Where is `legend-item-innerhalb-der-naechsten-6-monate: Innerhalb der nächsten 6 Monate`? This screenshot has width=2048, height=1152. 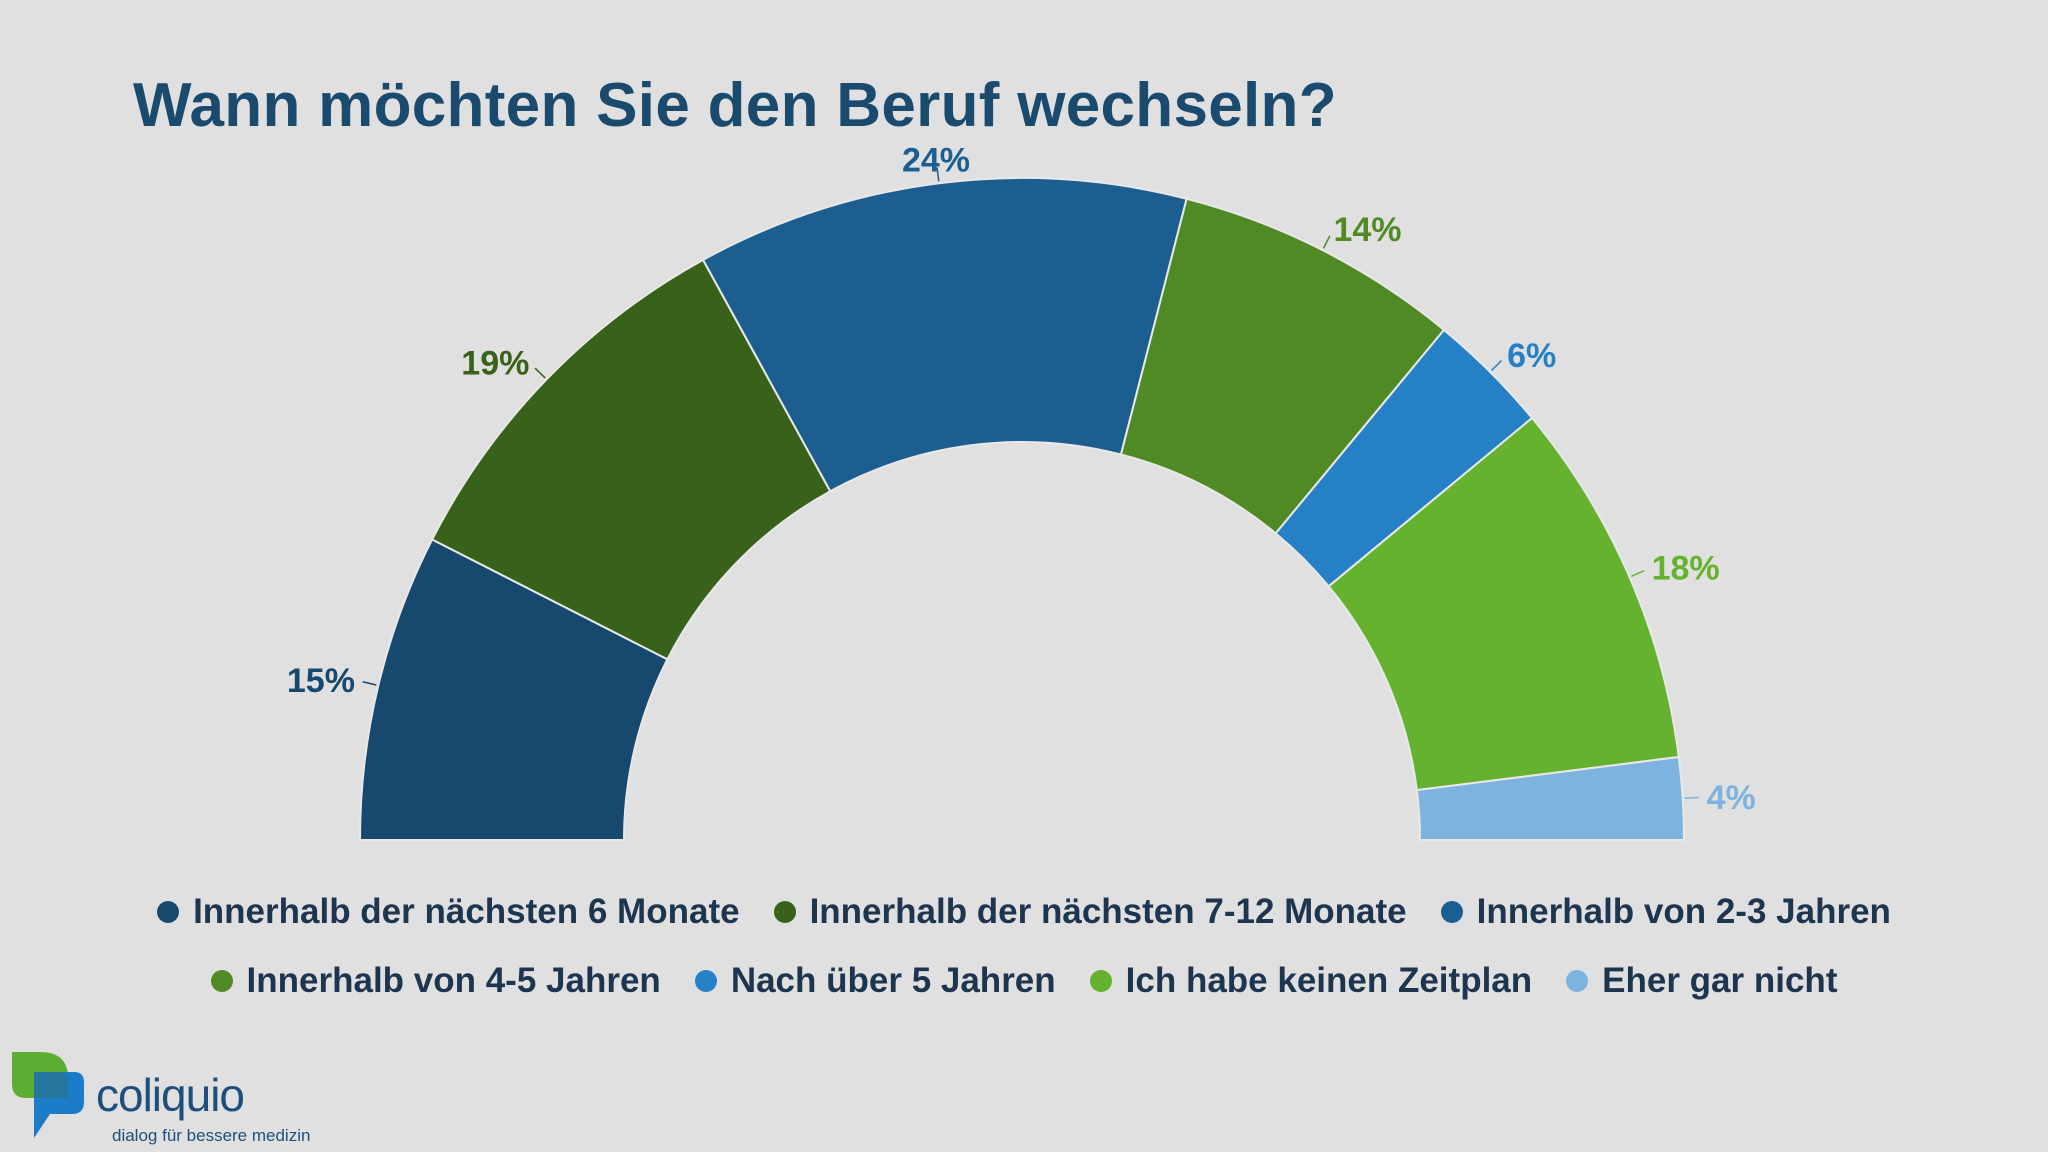
legend-item-innerhalb-der-naechsten-6-monate: Innerhalb der nächsten 6 Monate is located at coordinates (448, 912).